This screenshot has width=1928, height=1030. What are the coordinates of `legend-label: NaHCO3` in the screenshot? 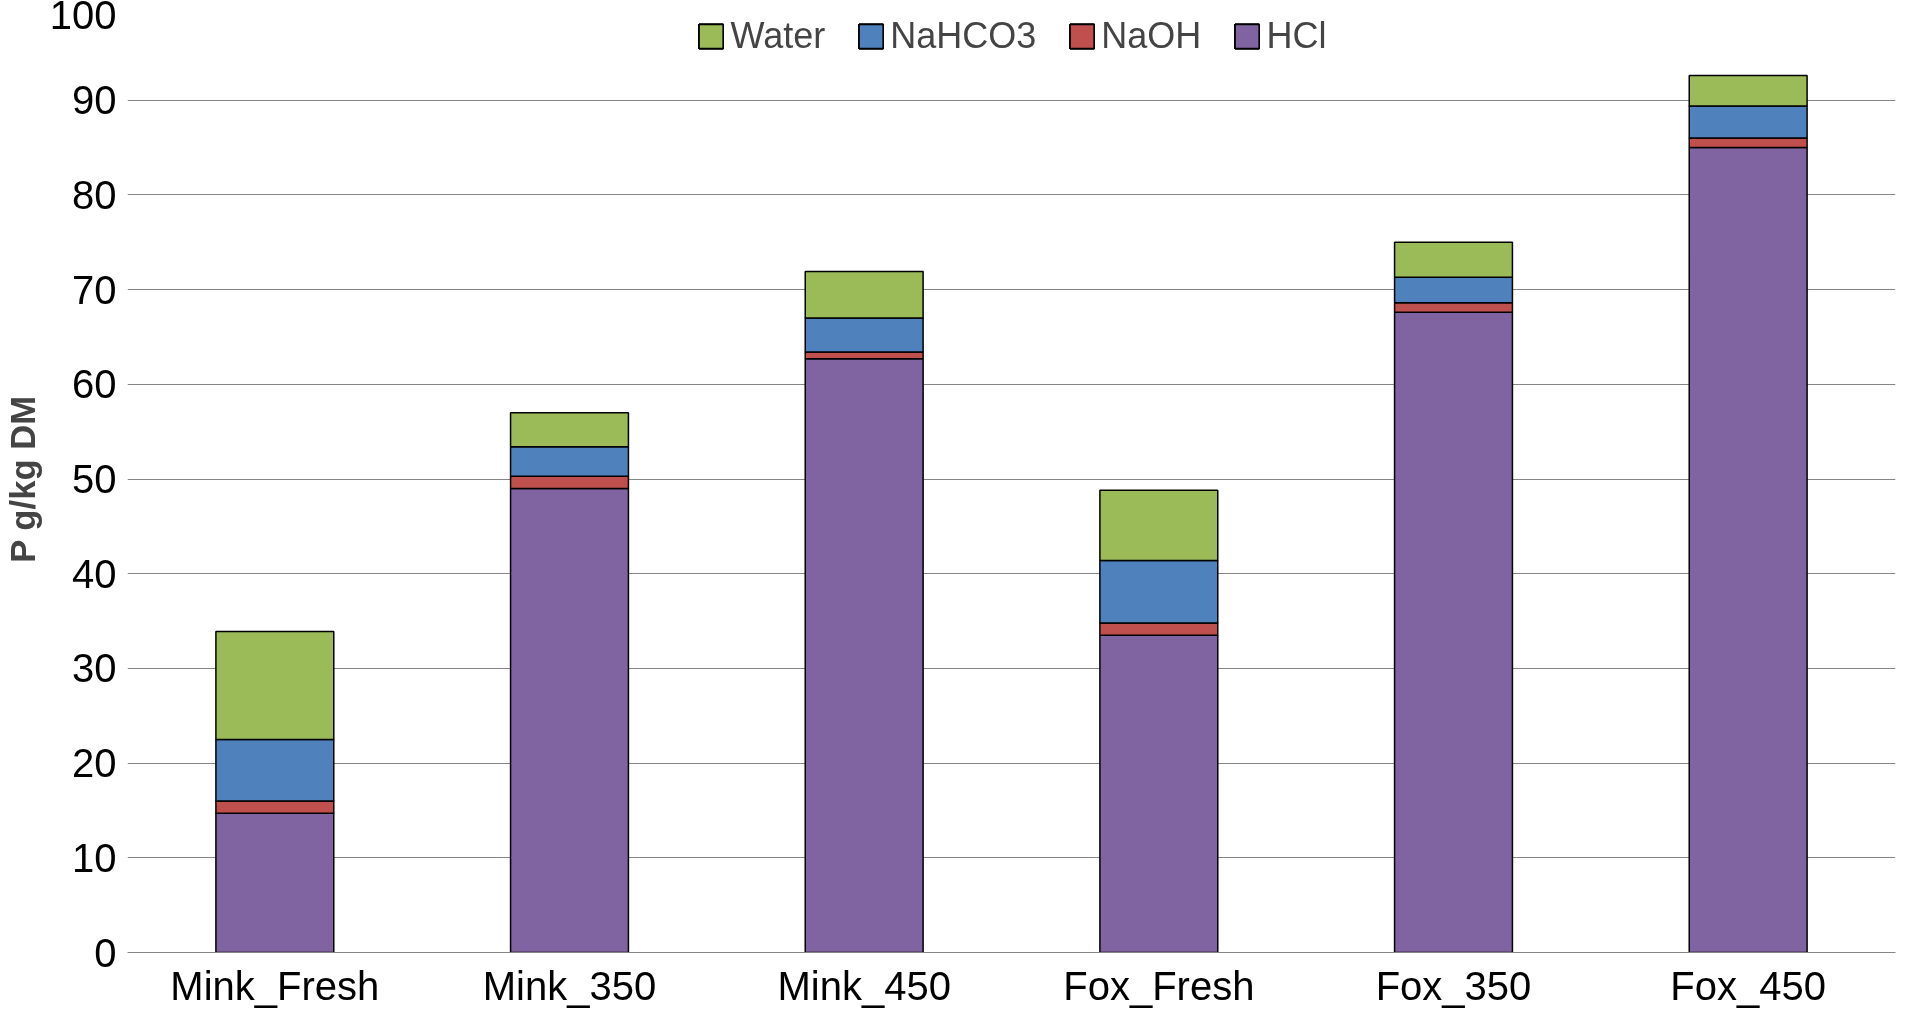 It's located at (963, 36).